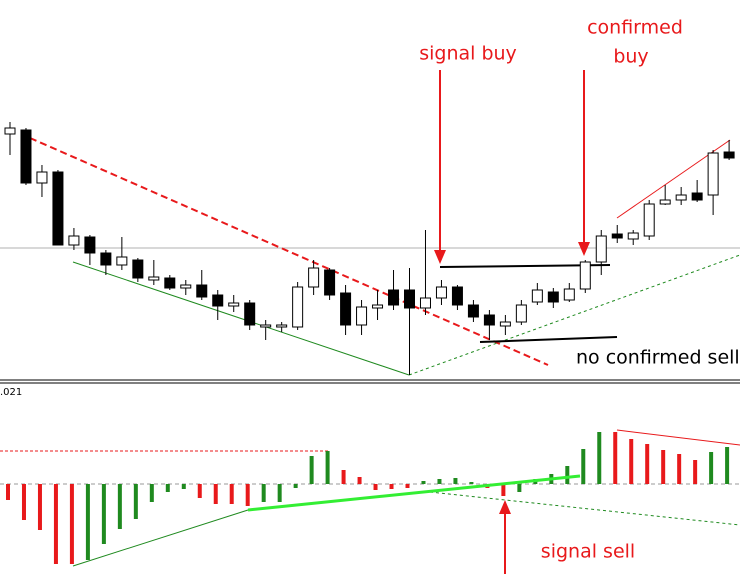  What do you see at coordinates (11, 392) in the screenshot?
I see `axis-label: .021` at bounding box center [11, 392].